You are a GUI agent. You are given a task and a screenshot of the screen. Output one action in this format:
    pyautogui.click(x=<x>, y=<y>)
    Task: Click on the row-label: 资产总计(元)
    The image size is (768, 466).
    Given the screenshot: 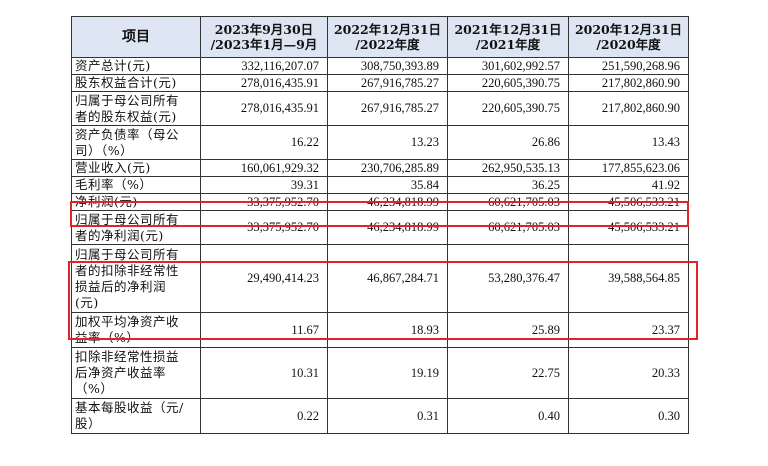 What is the action you would take?
    pyautogui.click(x=136, y=66)
    